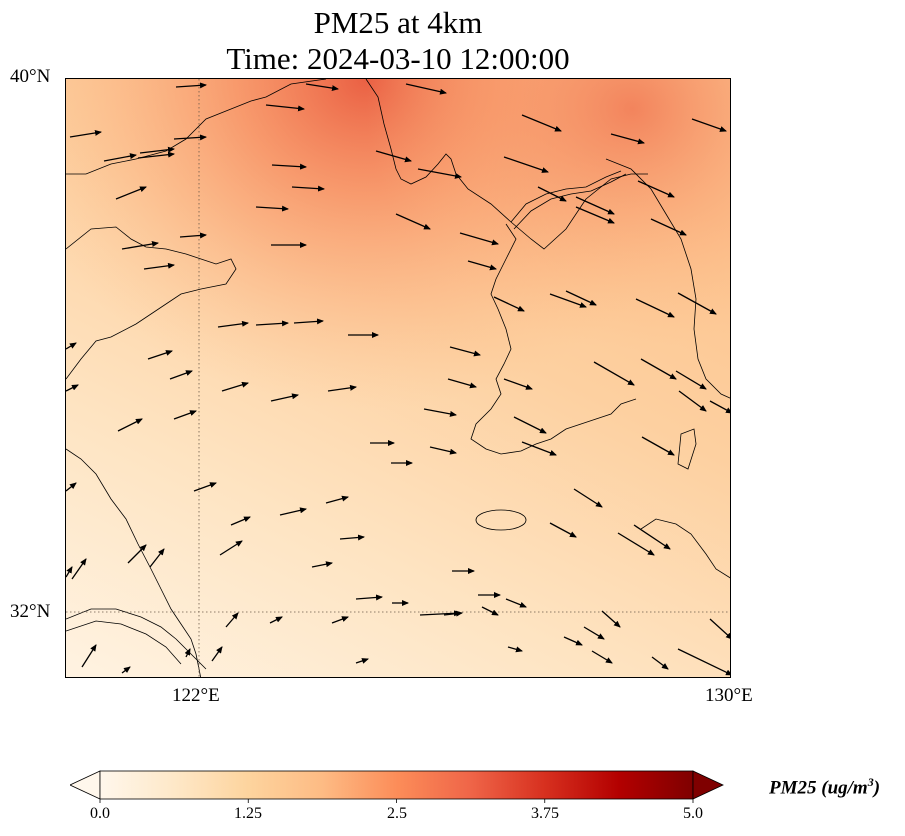  I want to click on colorbar-label-close: ), so click(877, 788).